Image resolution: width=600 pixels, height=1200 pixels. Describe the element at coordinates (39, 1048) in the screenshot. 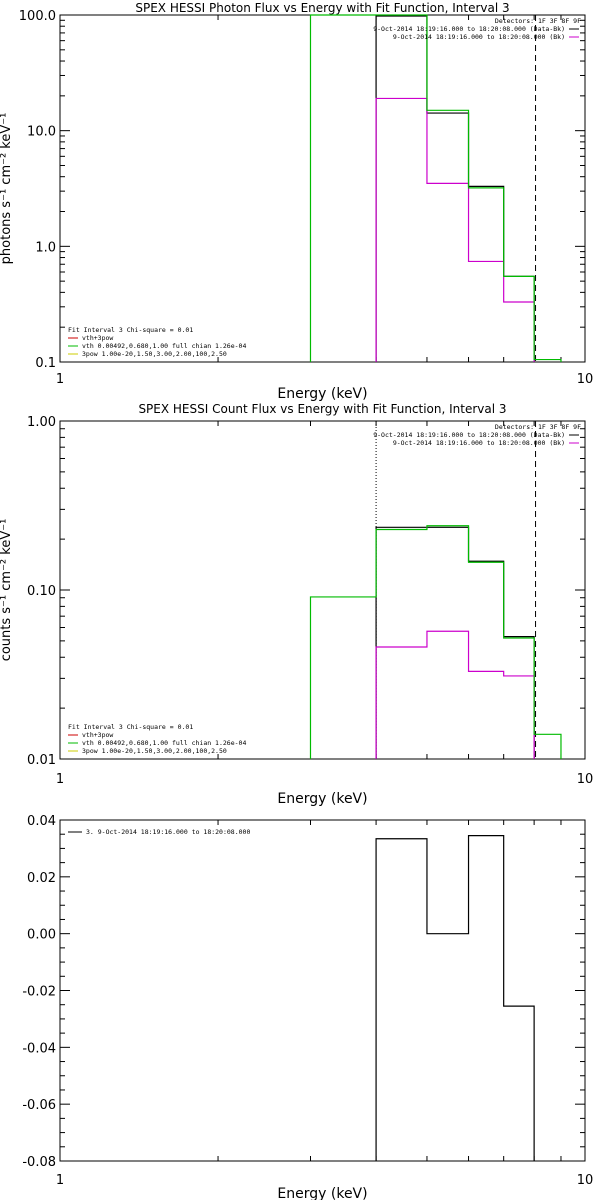

I see `y-tick-label: -0.04` at that location.